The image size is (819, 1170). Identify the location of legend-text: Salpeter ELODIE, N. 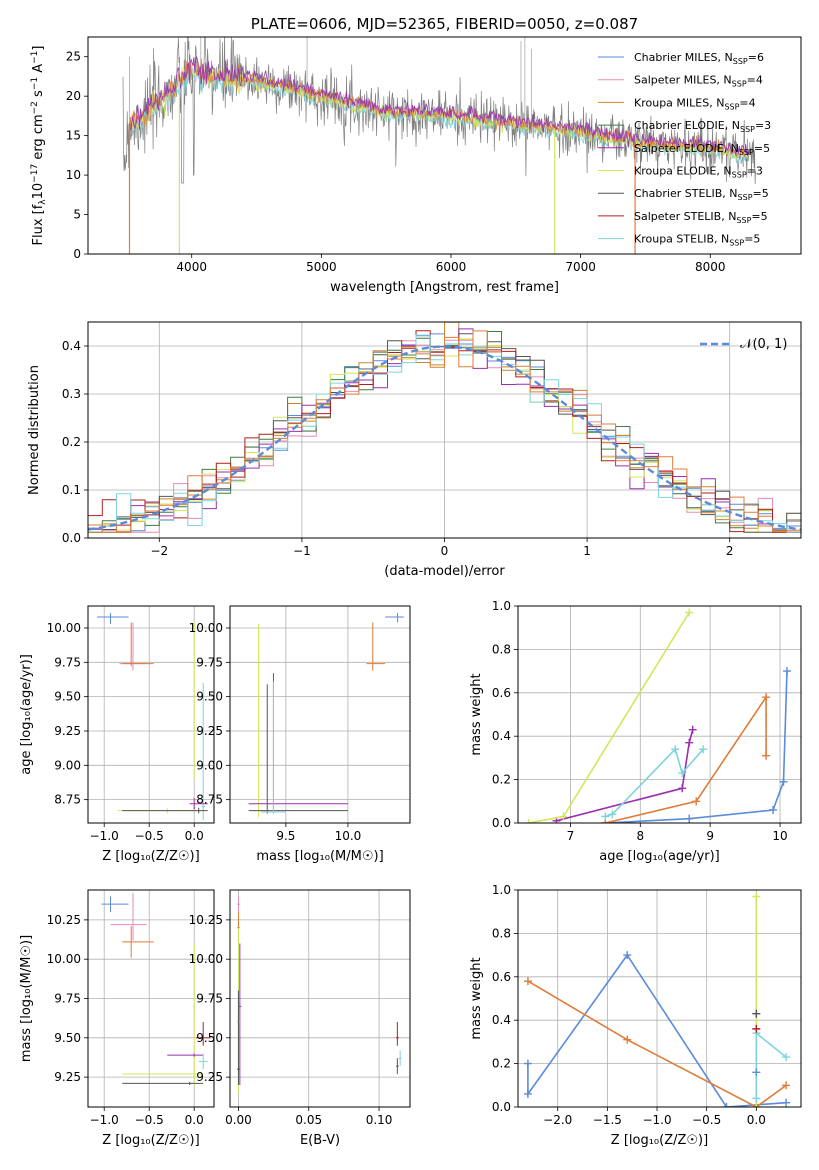
(686, 148).